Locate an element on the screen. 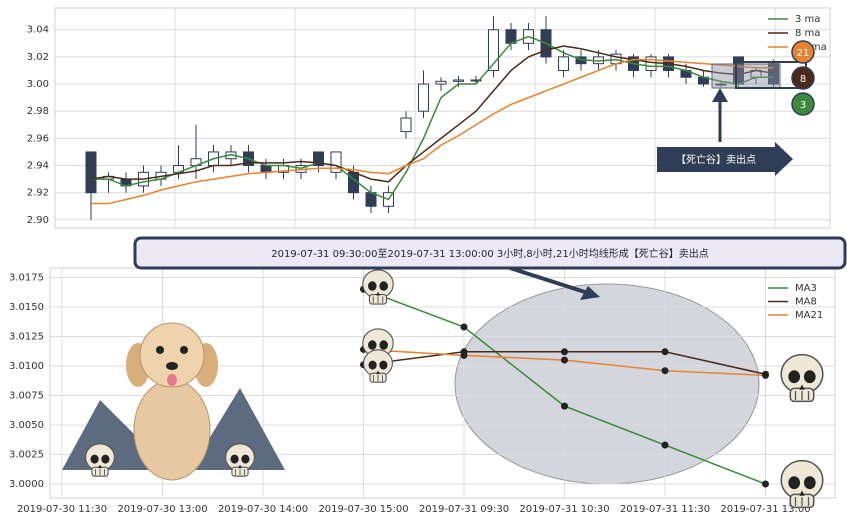 Image resolution: width=847 pixels, height=520 pixels. annotation-box is located at coordinates (725, 159).